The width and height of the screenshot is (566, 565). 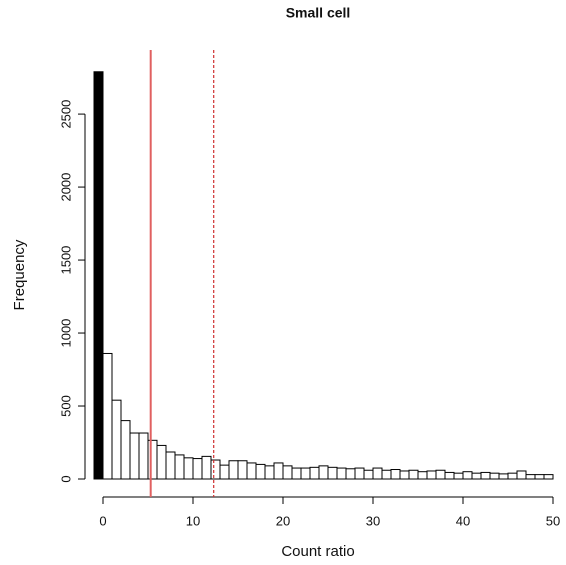 What do you see at coordinates (19, 274) in the screenshot?
I see `y-axis-title: Frequency` at bounding box center [19, 274].